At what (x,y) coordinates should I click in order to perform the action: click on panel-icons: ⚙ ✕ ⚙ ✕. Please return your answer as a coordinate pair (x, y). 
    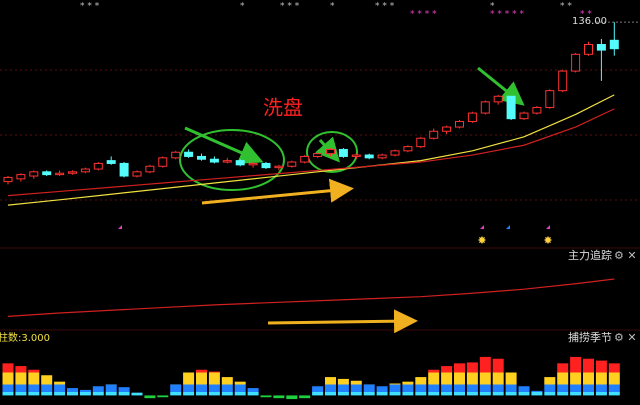
    Looking at the image, I should click on (625, 296).